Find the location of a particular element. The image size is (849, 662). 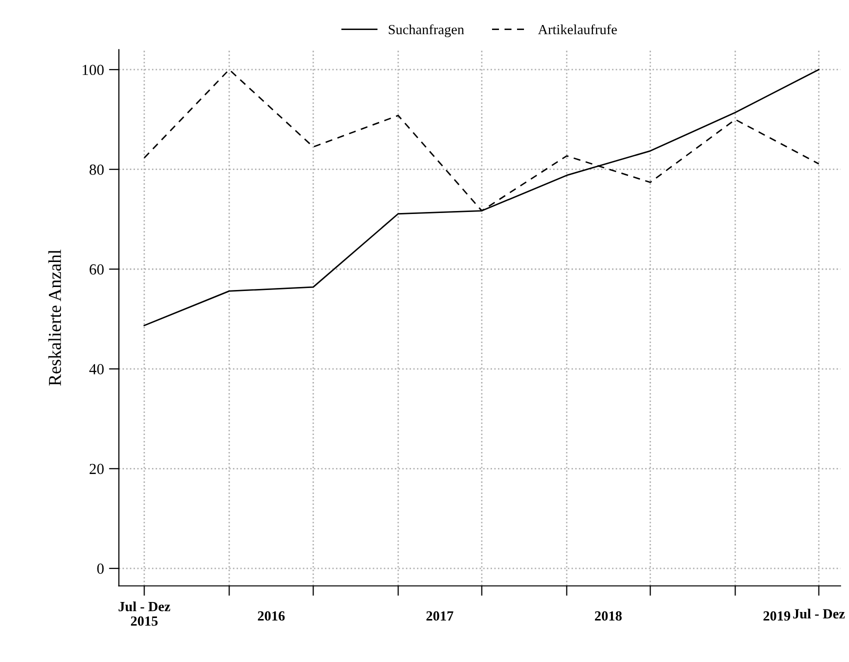

y-tick-label: 40 is located at coordinates (96, 369).